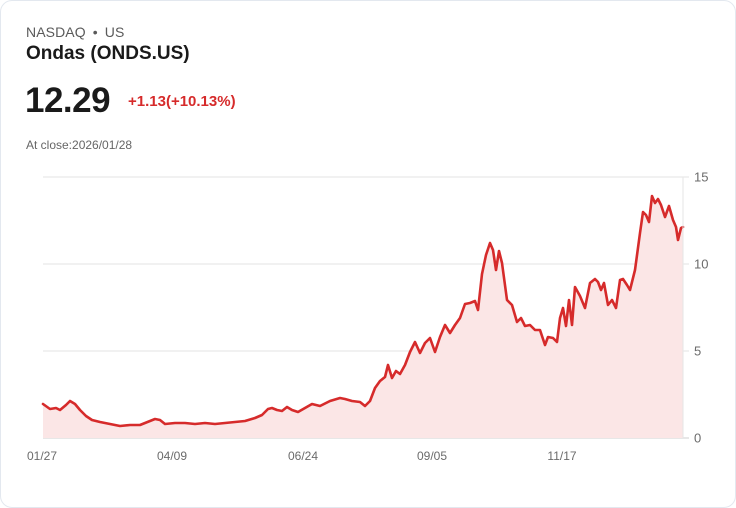  What do you see at coordinates (182, 101) in the screenshot?
I see `price-change: +1.13(+10.13%)` at bounding box center [182, 101].